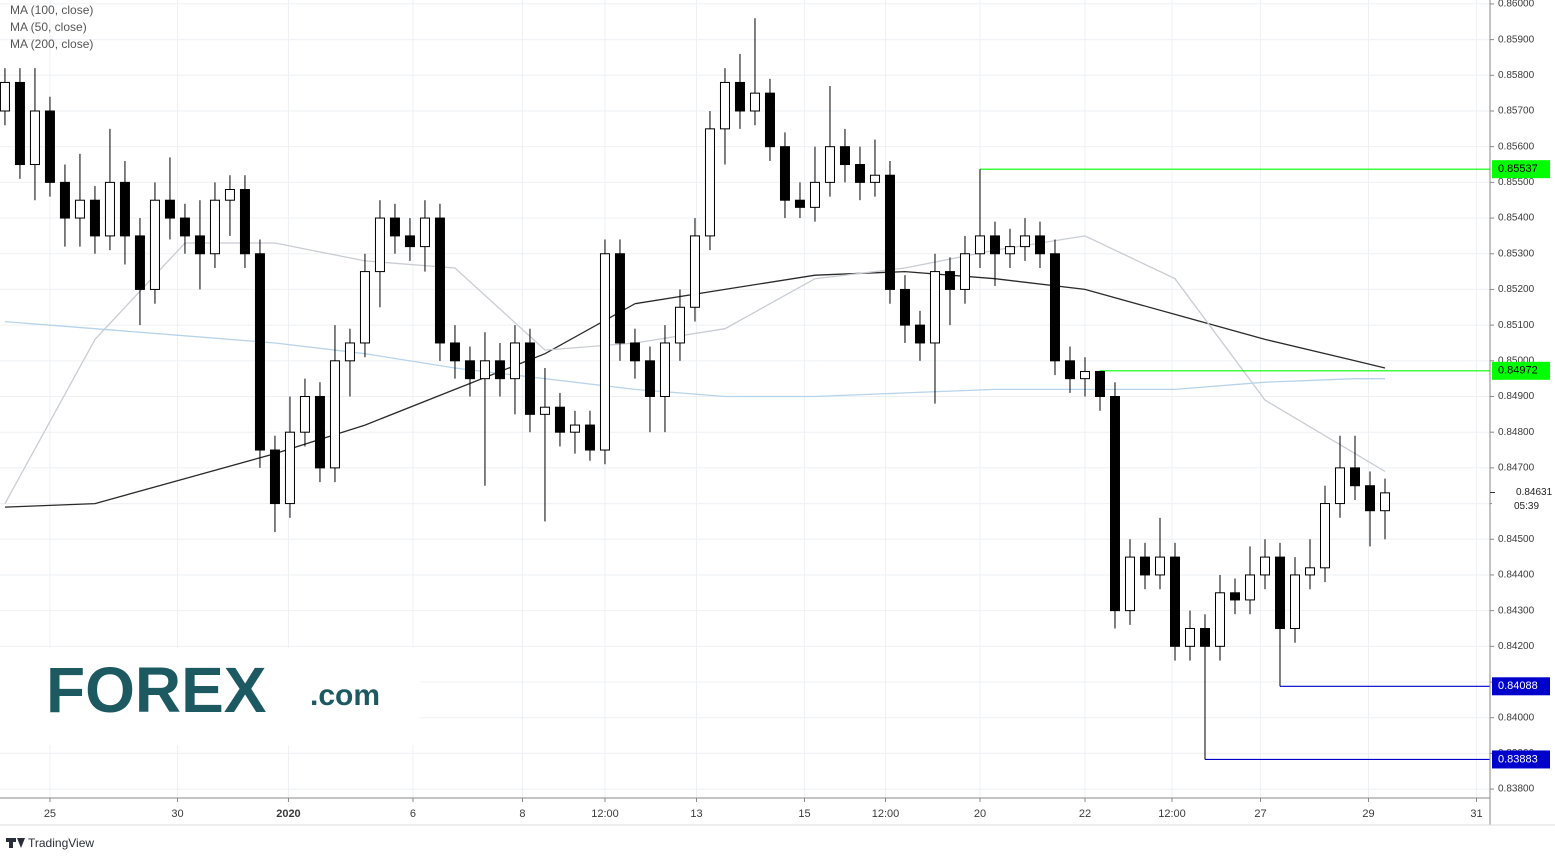  I want to click on y-tick-label: 0.86000, so click(1516, 5).